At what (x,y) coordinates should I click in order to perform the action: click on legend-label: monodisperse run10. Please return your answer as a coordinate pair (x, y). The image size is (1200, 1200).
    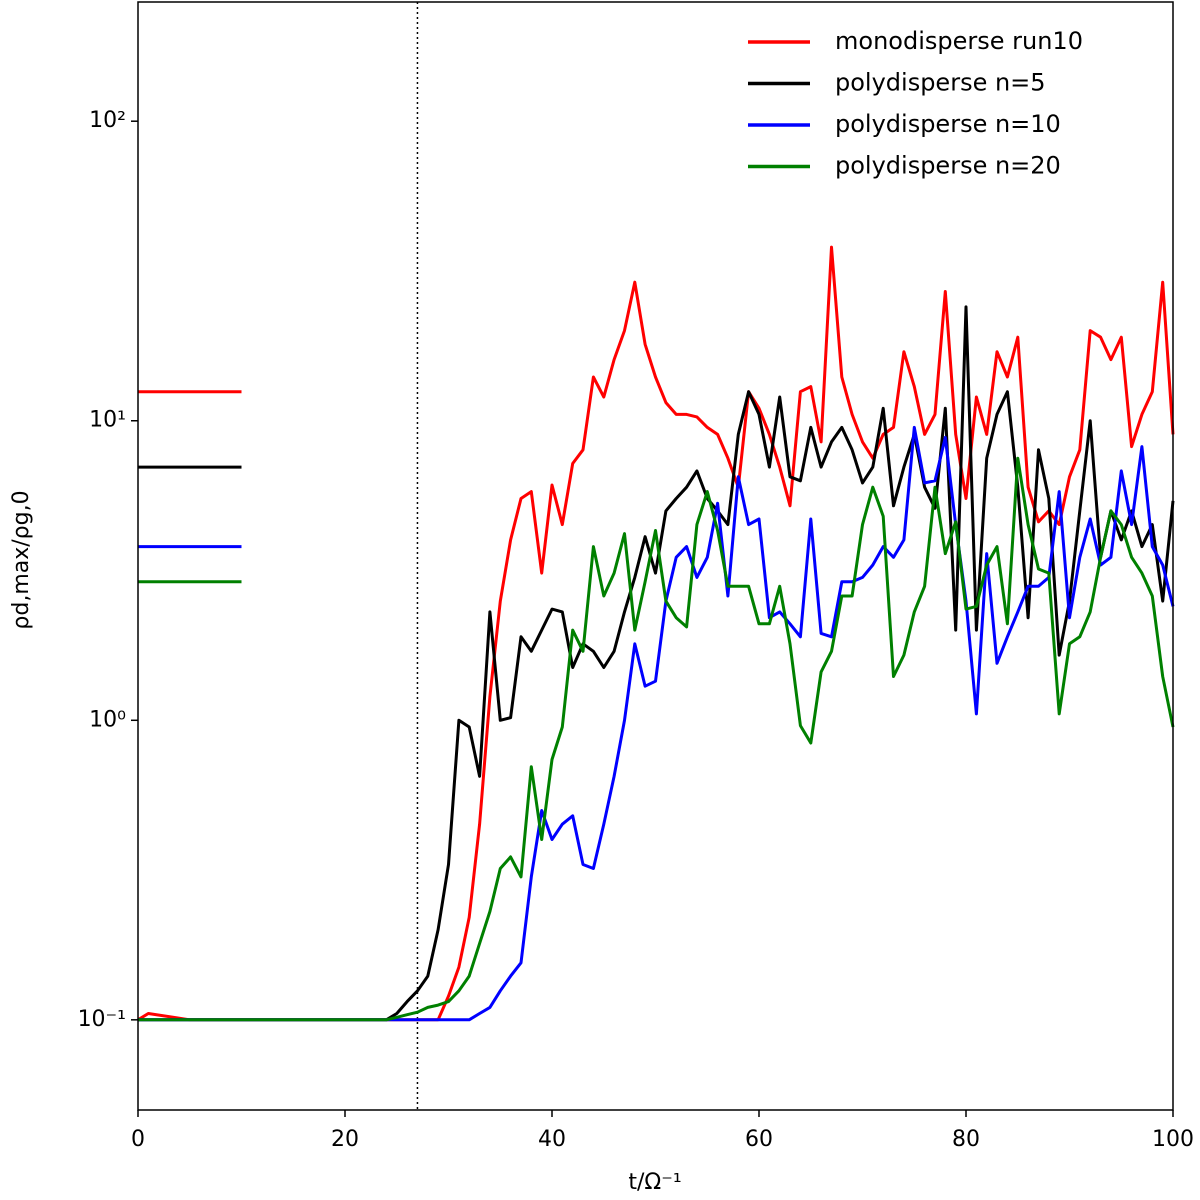
    Looking at the image, I should click on (959, 41).